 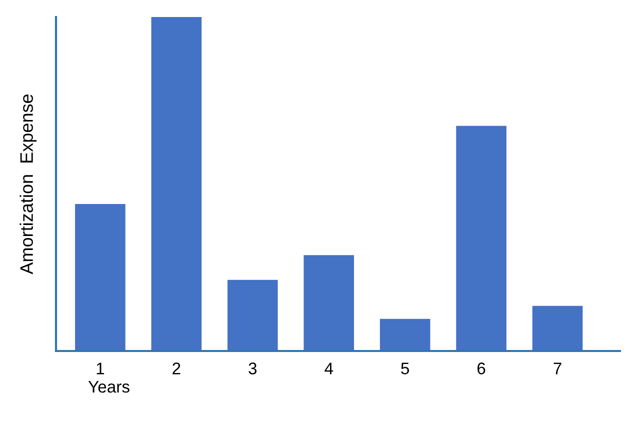 What do you see at coordinates (176, 368) in the screenshot?
I see `x-tick-label: 2` at bounding box center [176, 368].